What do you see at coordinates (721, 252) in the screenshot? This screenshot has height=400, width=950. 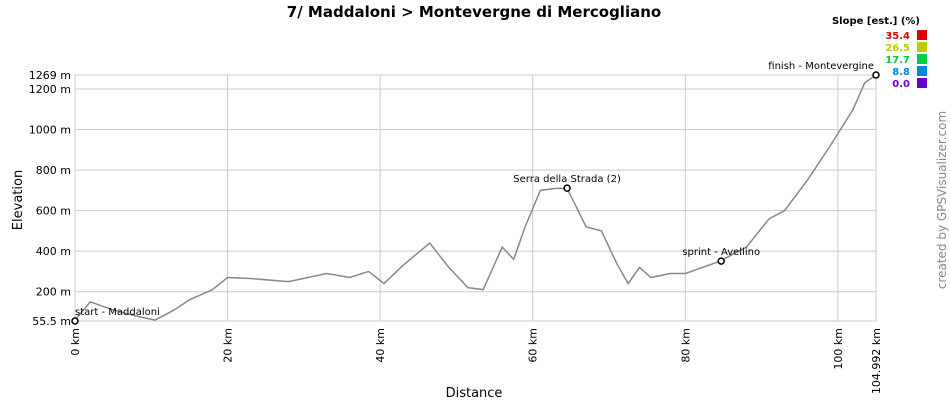 I see `waypoint-label: sprint - Avellino` at bounding box center [721, 252].